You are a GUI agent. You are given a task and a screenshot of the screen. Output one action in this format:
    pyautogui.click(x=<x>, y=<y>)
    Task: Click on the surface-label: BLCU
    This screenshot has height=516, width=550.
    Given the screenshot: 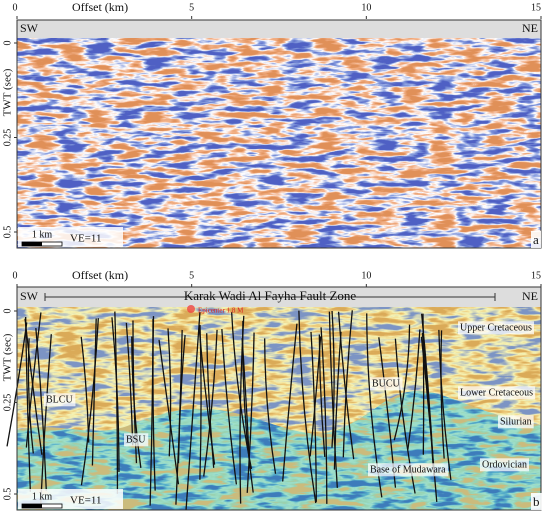 What is the action you would take?
    pyautogui.click(x=59, y=399)
    